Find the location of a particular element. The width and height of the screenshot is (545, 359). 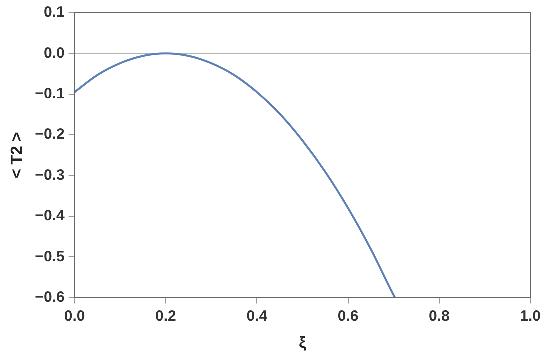

x-tick-label: 0.6 is located at coordinates (348, 316).